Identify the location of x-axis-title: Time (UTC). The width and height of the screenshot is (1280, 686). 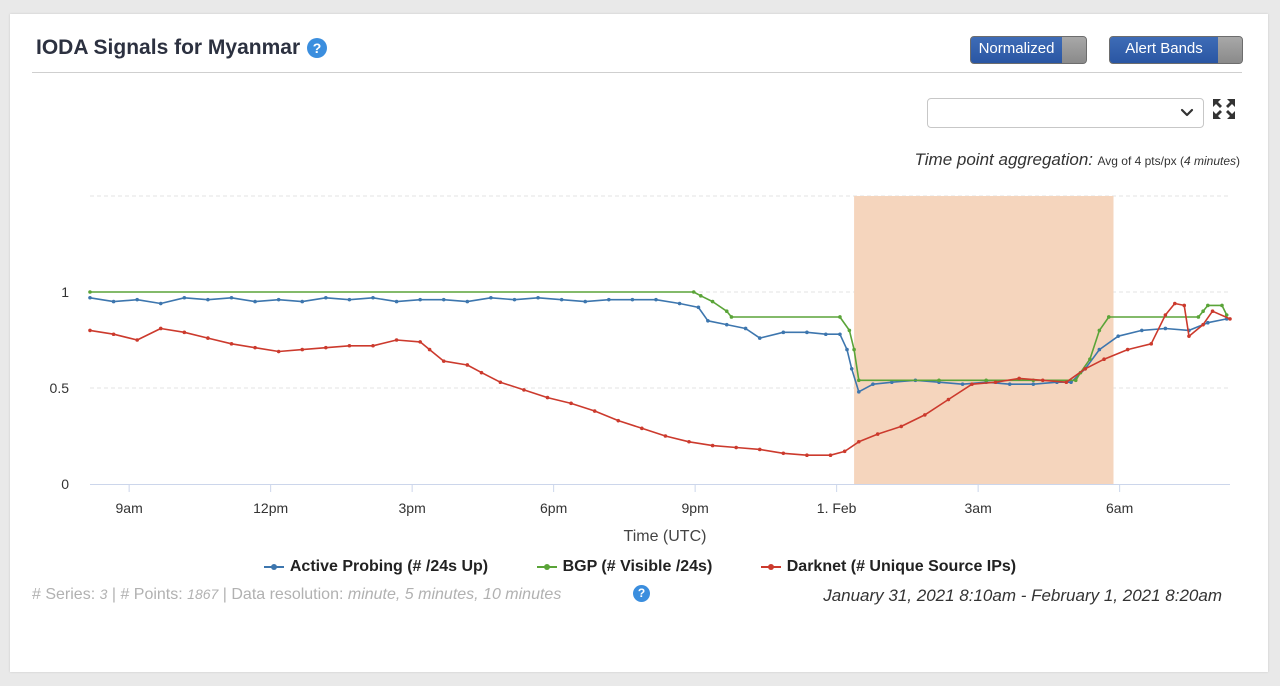
(665, 536).